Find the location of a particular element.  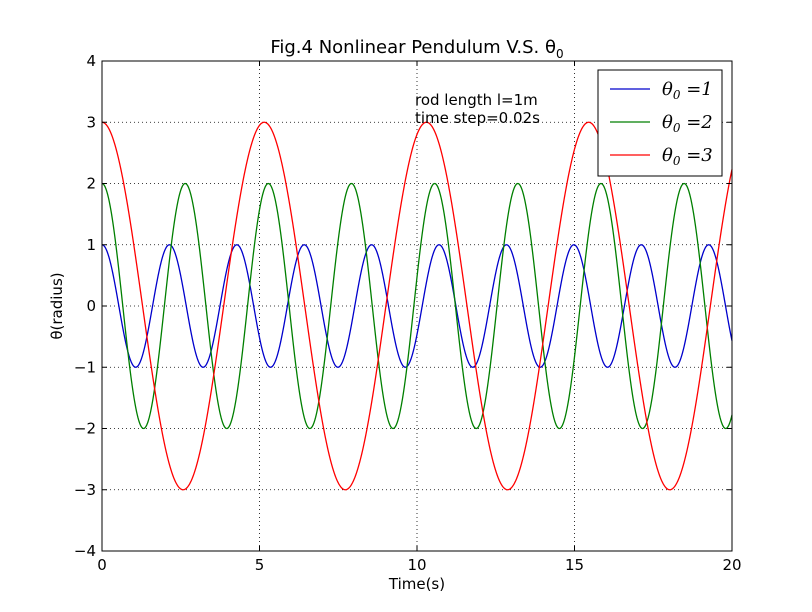

x-tick-label: 20 is located at coordinates (731, 565).